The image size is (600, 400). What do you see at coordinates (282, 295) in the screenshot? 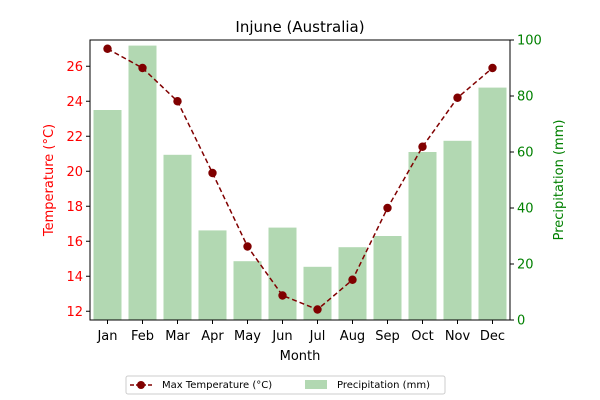
I see `temperature-point-jun` at bounding box center [282, 295].